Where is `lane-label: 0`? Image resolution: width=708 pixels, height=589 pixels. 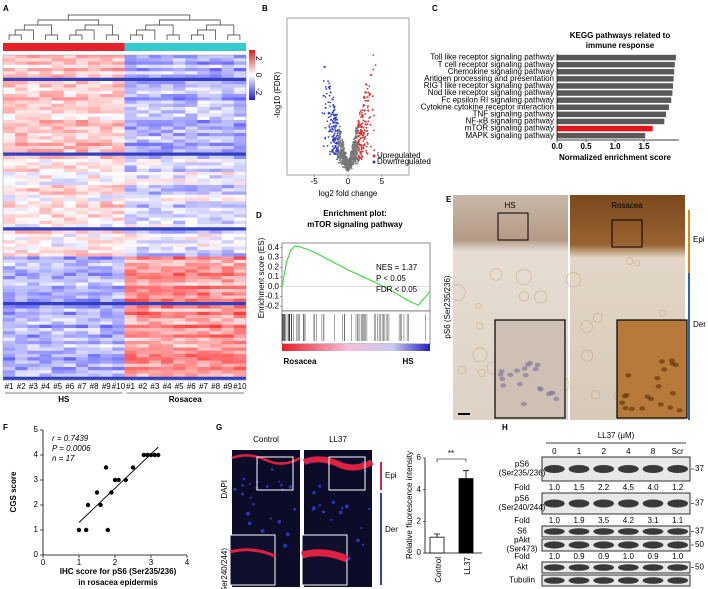 lane-label: 0 is located at coordinates (554, 451).